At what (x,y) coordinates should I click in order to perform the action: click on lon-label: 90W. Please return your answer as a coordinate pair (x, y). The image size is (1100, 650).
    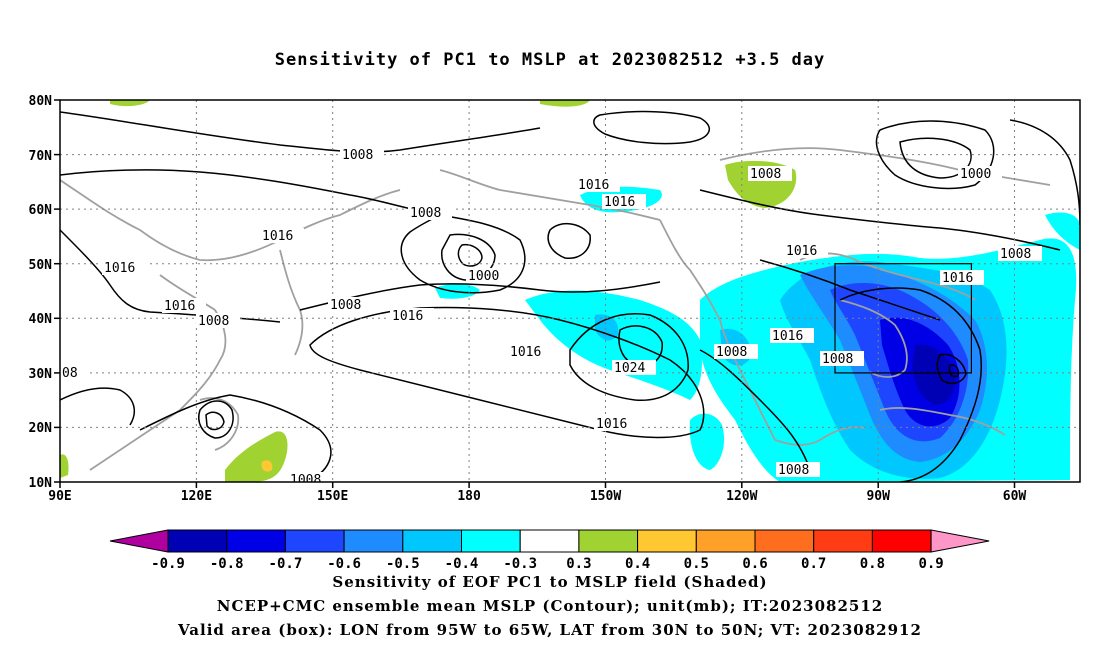
    Looking at the image, I should click on (878, 496).